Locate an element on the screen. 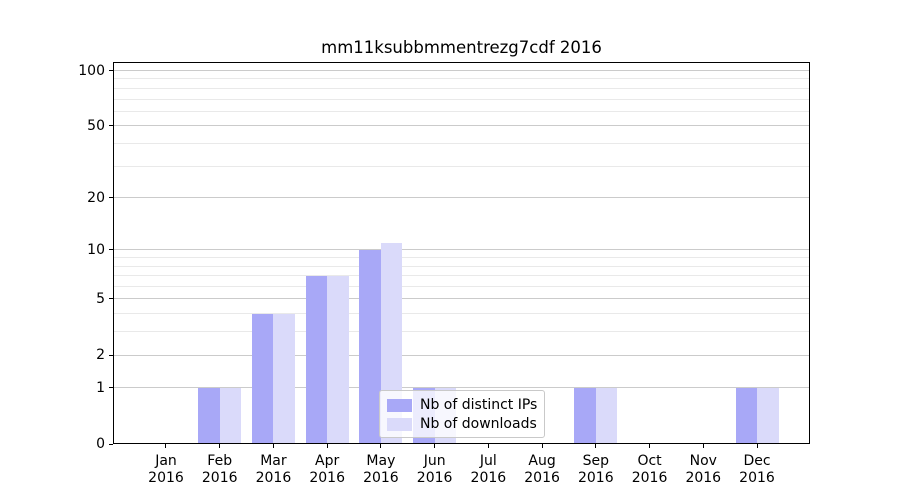 Image resolution: width=900 pixels, height=500 pixels. x-tick-label: Dec 2016 is located at coordinates (757, 470).